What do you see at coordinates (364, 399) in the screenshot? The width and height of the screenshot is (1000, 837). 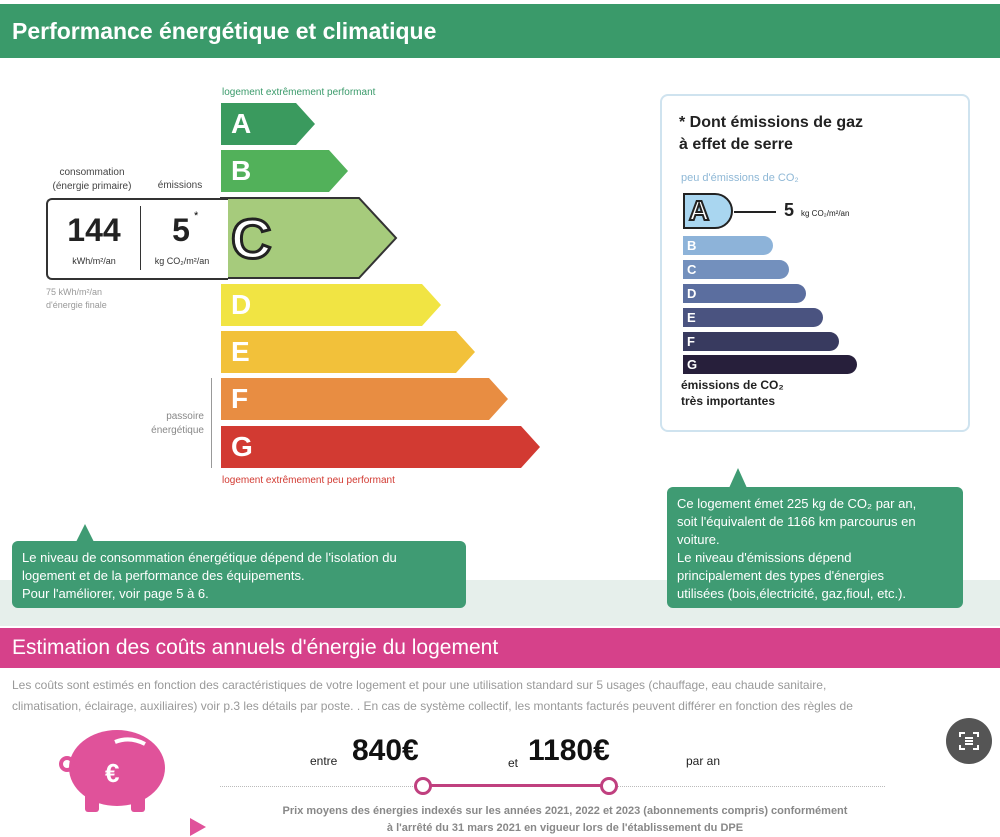 I see `energy-class-f: F` at bounding box center [364, 399].